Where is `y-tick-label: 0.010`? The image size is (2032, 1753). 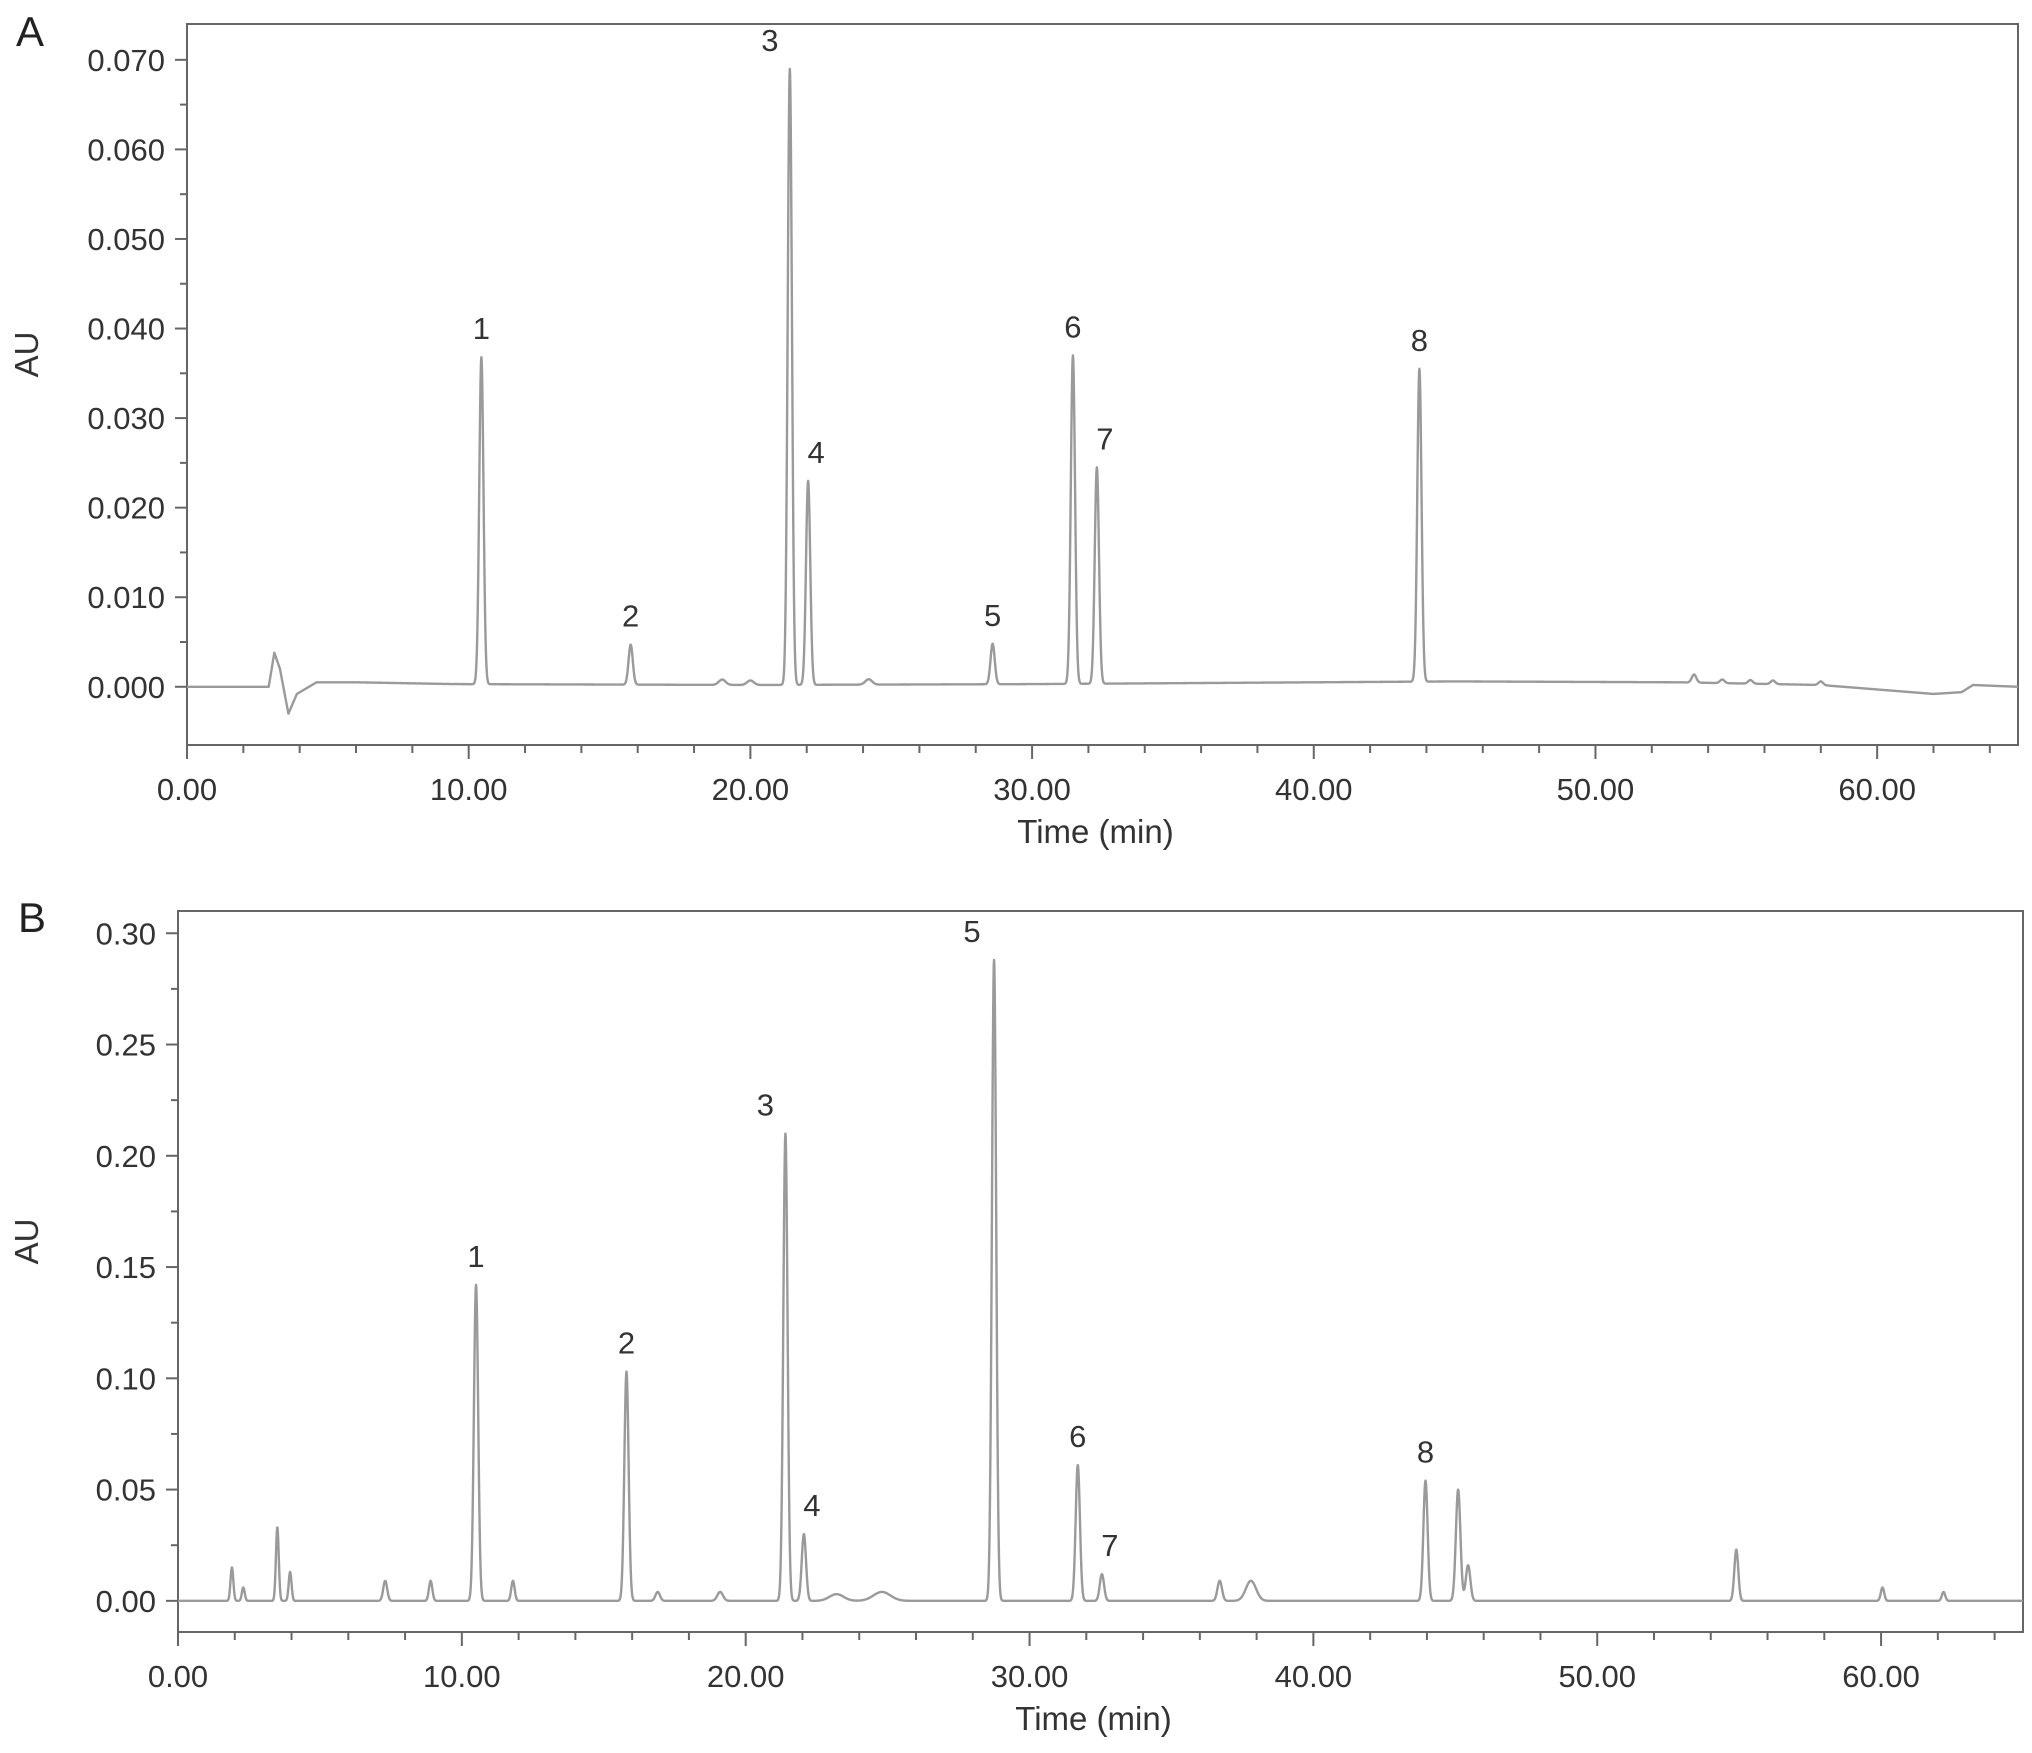
y-tick-label: 0.010 is located at coordinates (126, 597).